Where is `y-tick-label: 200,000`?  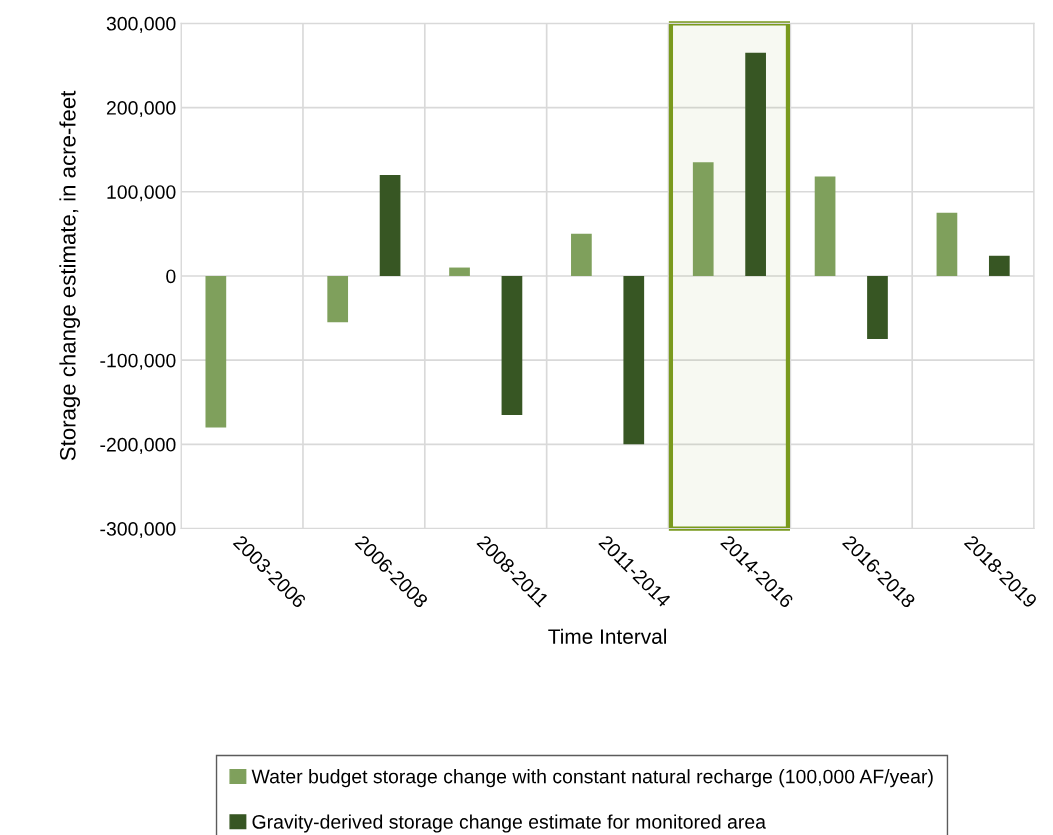 y-tick-label: 200,000 is located at coordinates (141, 109).